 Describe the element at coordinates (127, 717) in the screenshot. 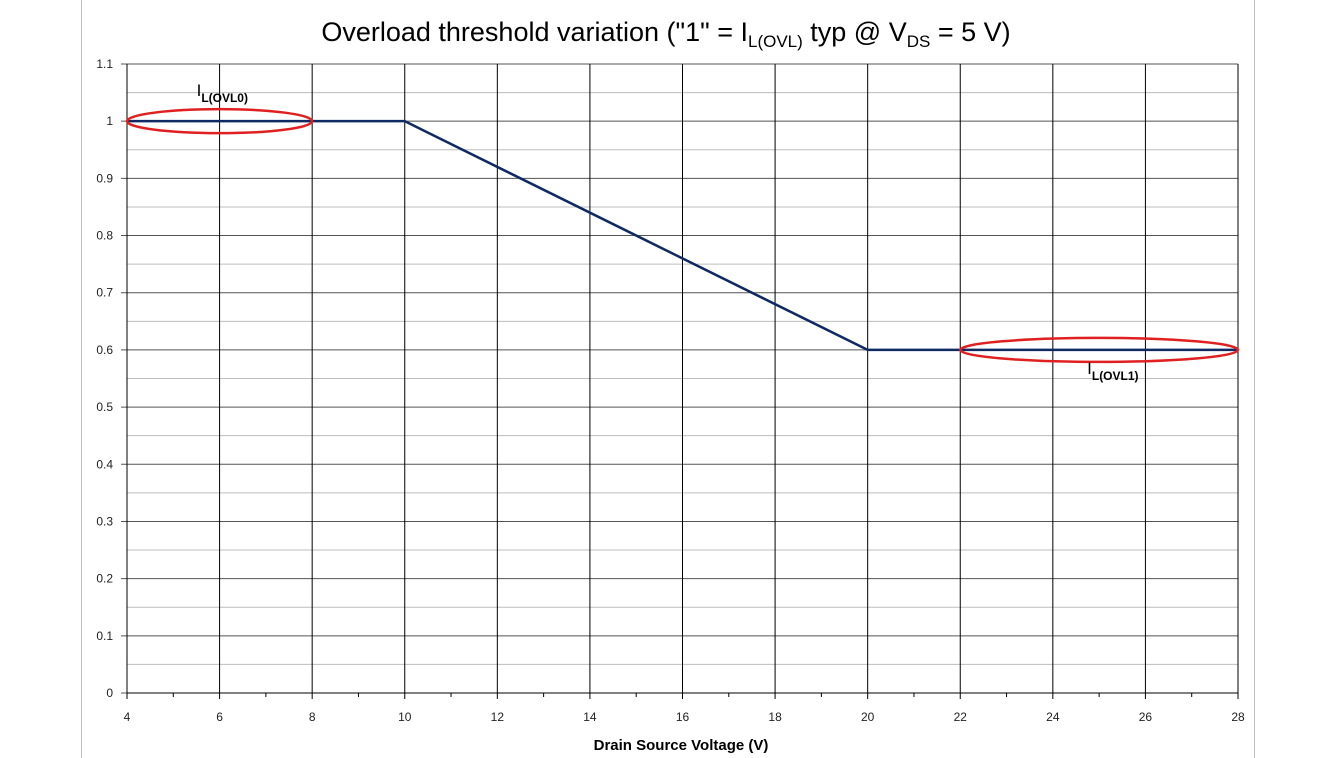

I see `x-tick-label: 4` at that location.